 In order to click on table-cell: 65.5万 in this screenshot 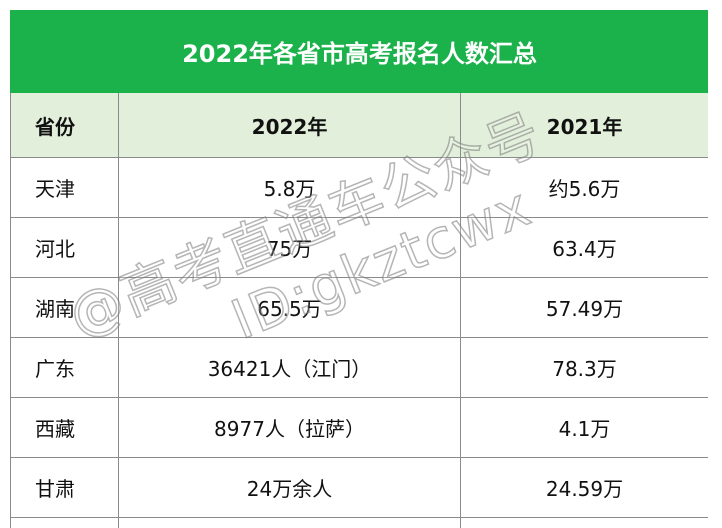, I will do `click(289, 307)`.